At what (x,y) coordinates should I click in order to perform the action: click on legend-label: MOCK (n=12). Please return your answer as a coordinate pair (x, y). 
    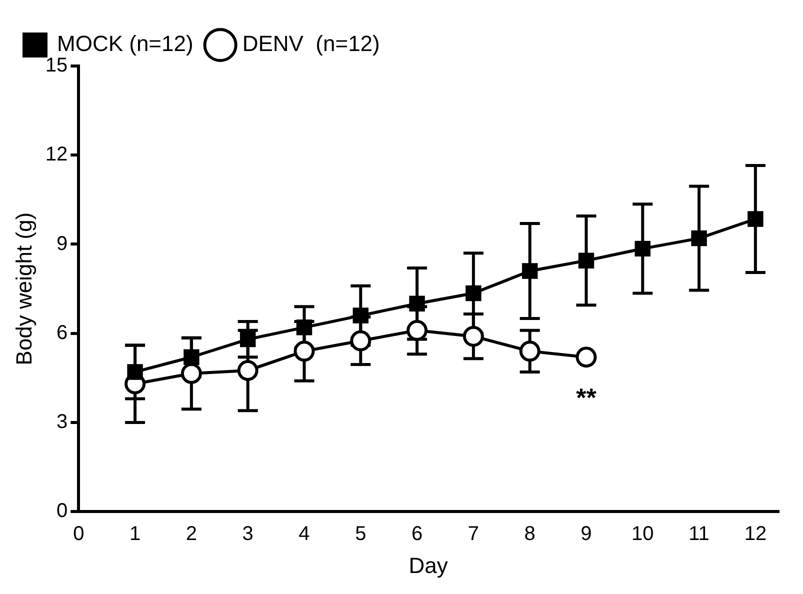
    Looking at the image, I should click on (125, 43).